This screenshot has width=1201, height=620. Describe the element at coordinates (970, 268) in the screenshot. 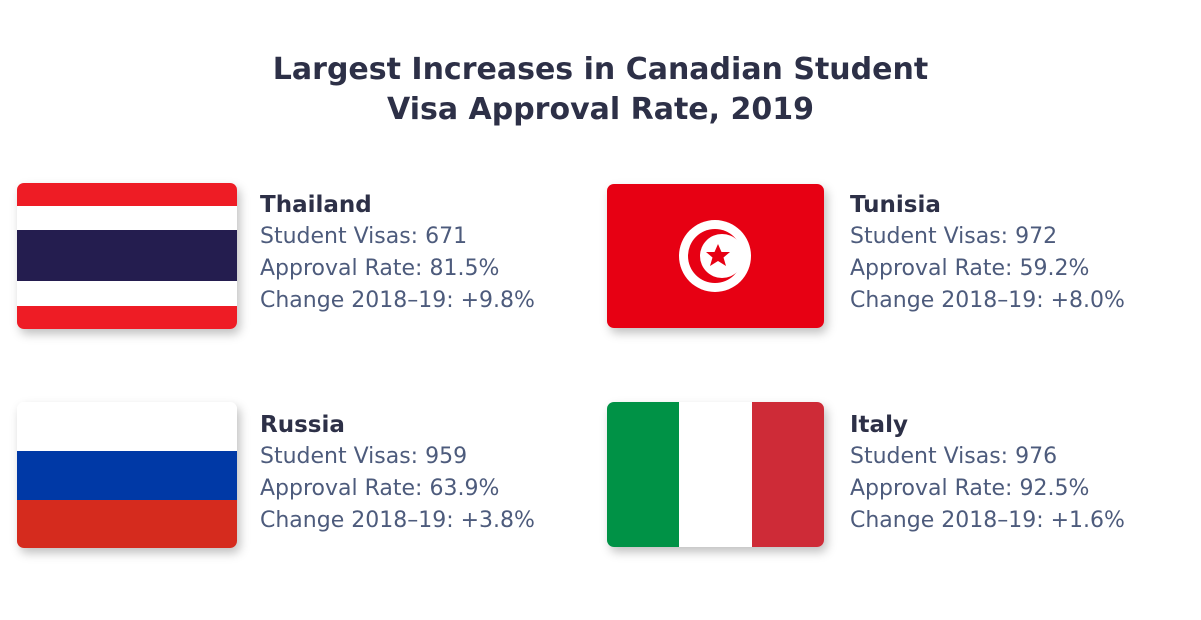

I see `stat-line: Approval Rate: 59.2%` at that location.